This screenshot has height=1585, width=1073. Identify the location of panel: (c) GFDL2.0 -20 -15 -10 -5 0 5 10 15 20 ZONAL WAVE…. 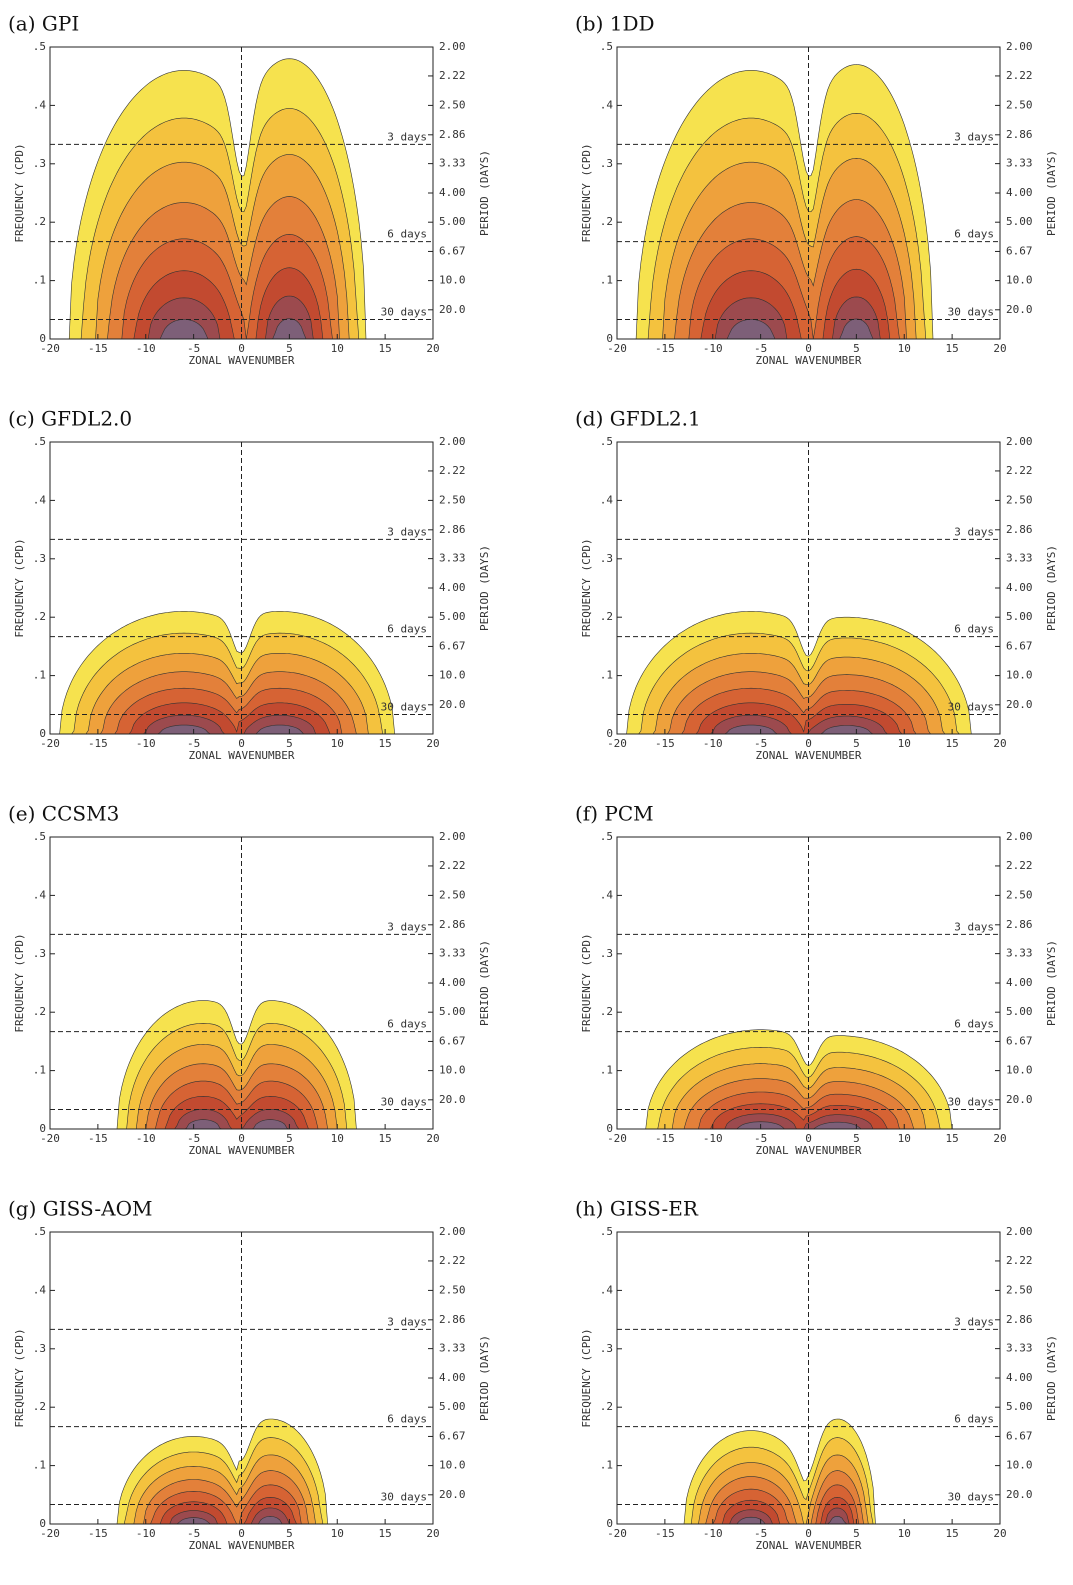
(249, 585).